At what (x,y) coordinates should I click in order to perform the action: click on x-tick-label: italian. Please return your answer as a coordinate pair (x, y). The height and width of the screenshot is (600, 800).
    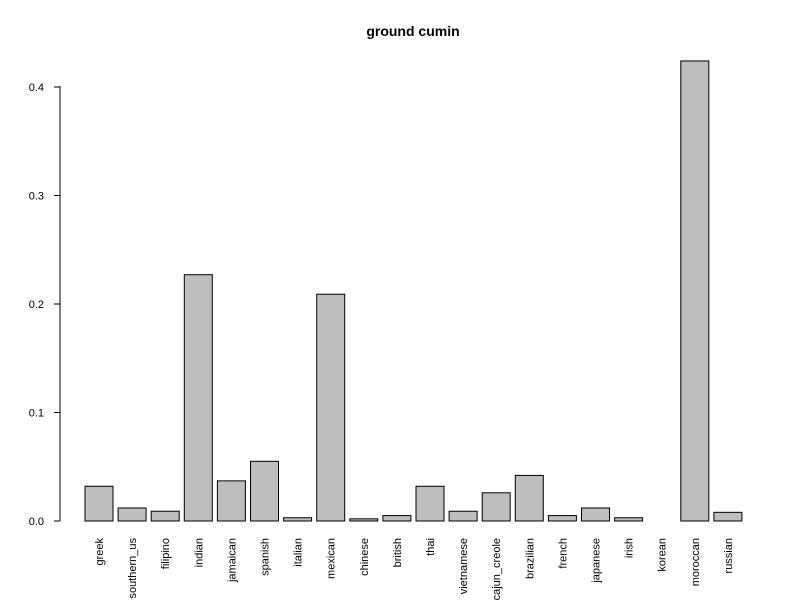
    Looking at the image, I should click on (299, 552).